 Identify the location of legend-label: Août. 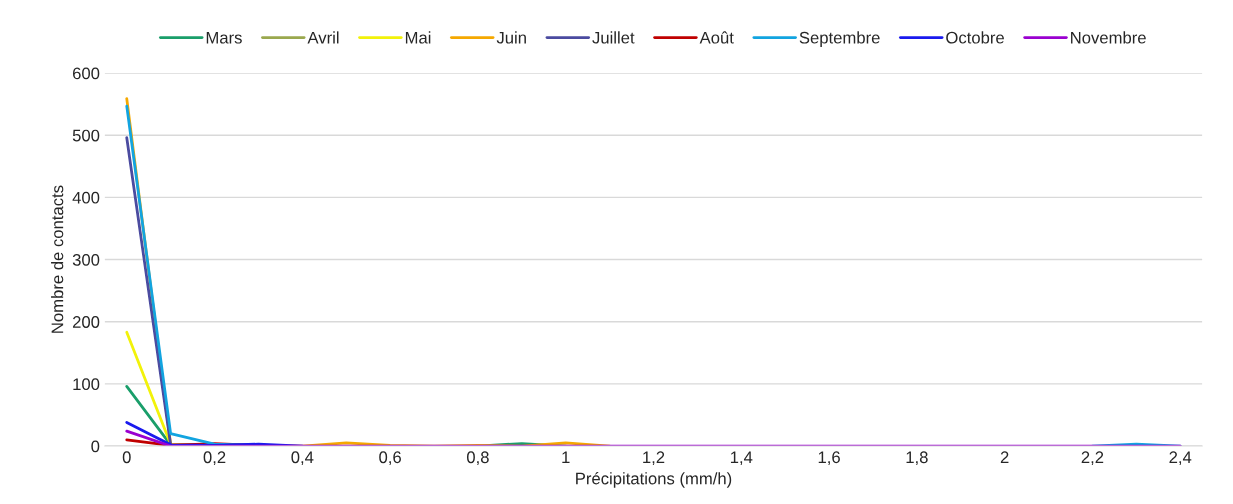
(716, 37).